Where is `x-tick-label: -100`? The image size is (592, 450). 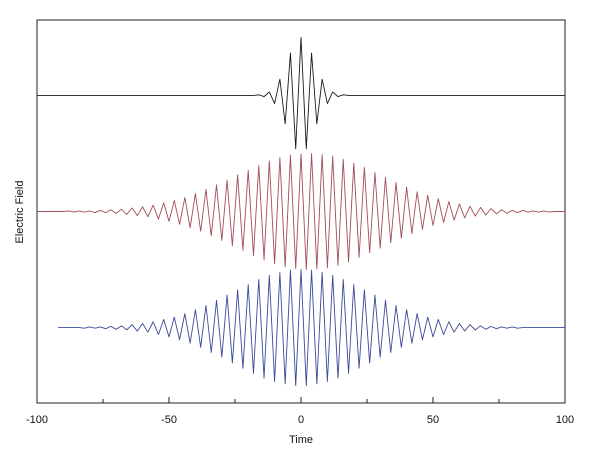
x-tick-label: -100 is located at coordinates (37, 420).